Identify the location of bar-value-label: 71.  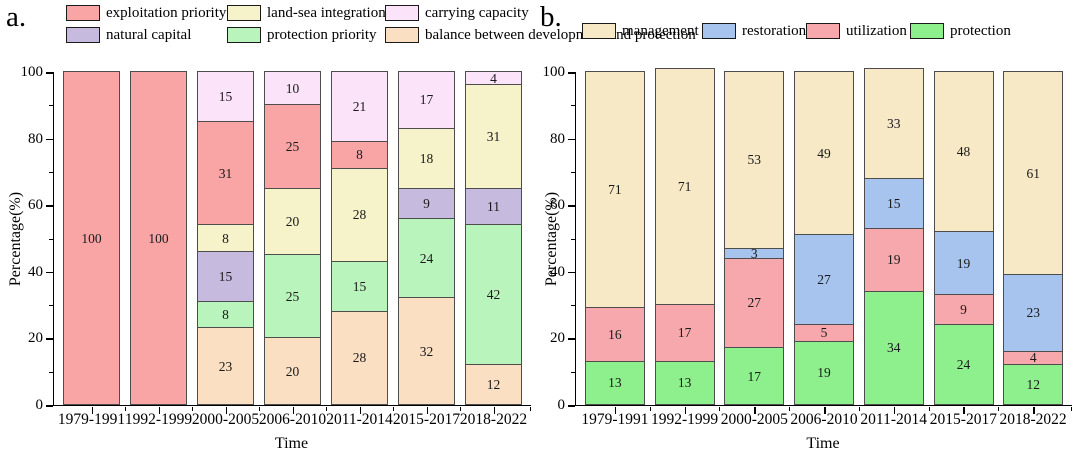
(615, 190).